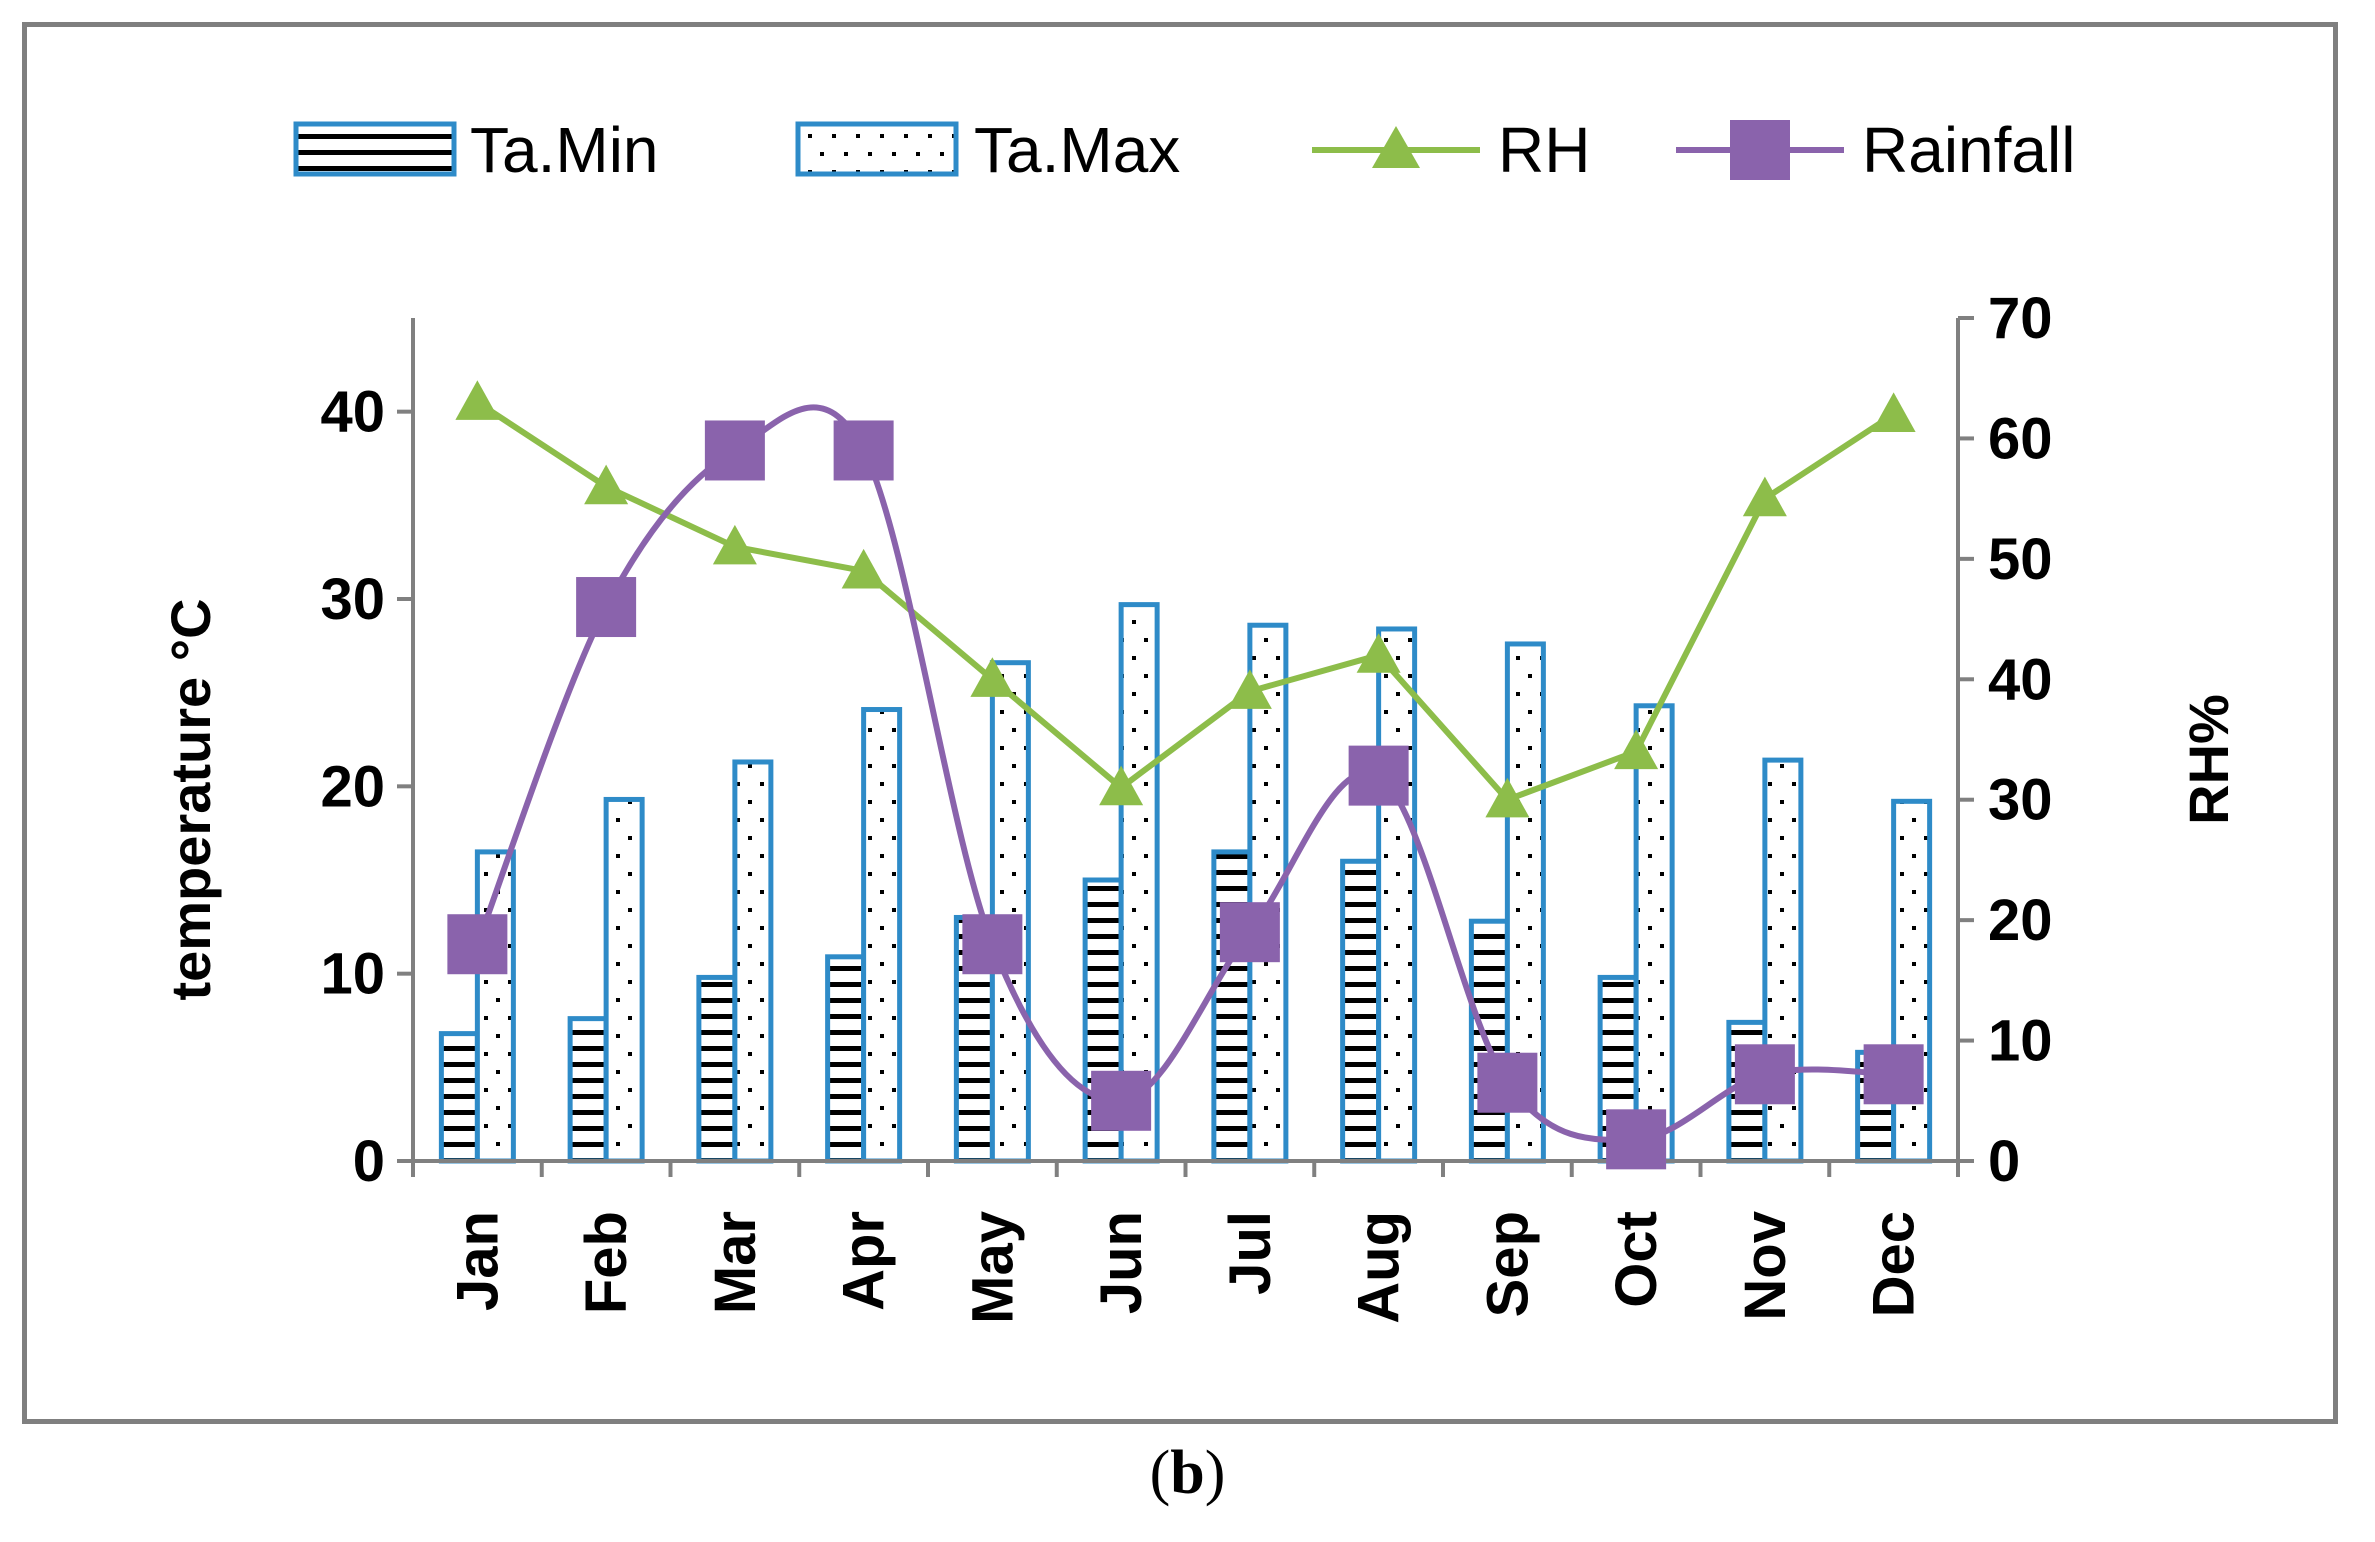  I want to click on rainfall-point-jul, so click(1249, 932).